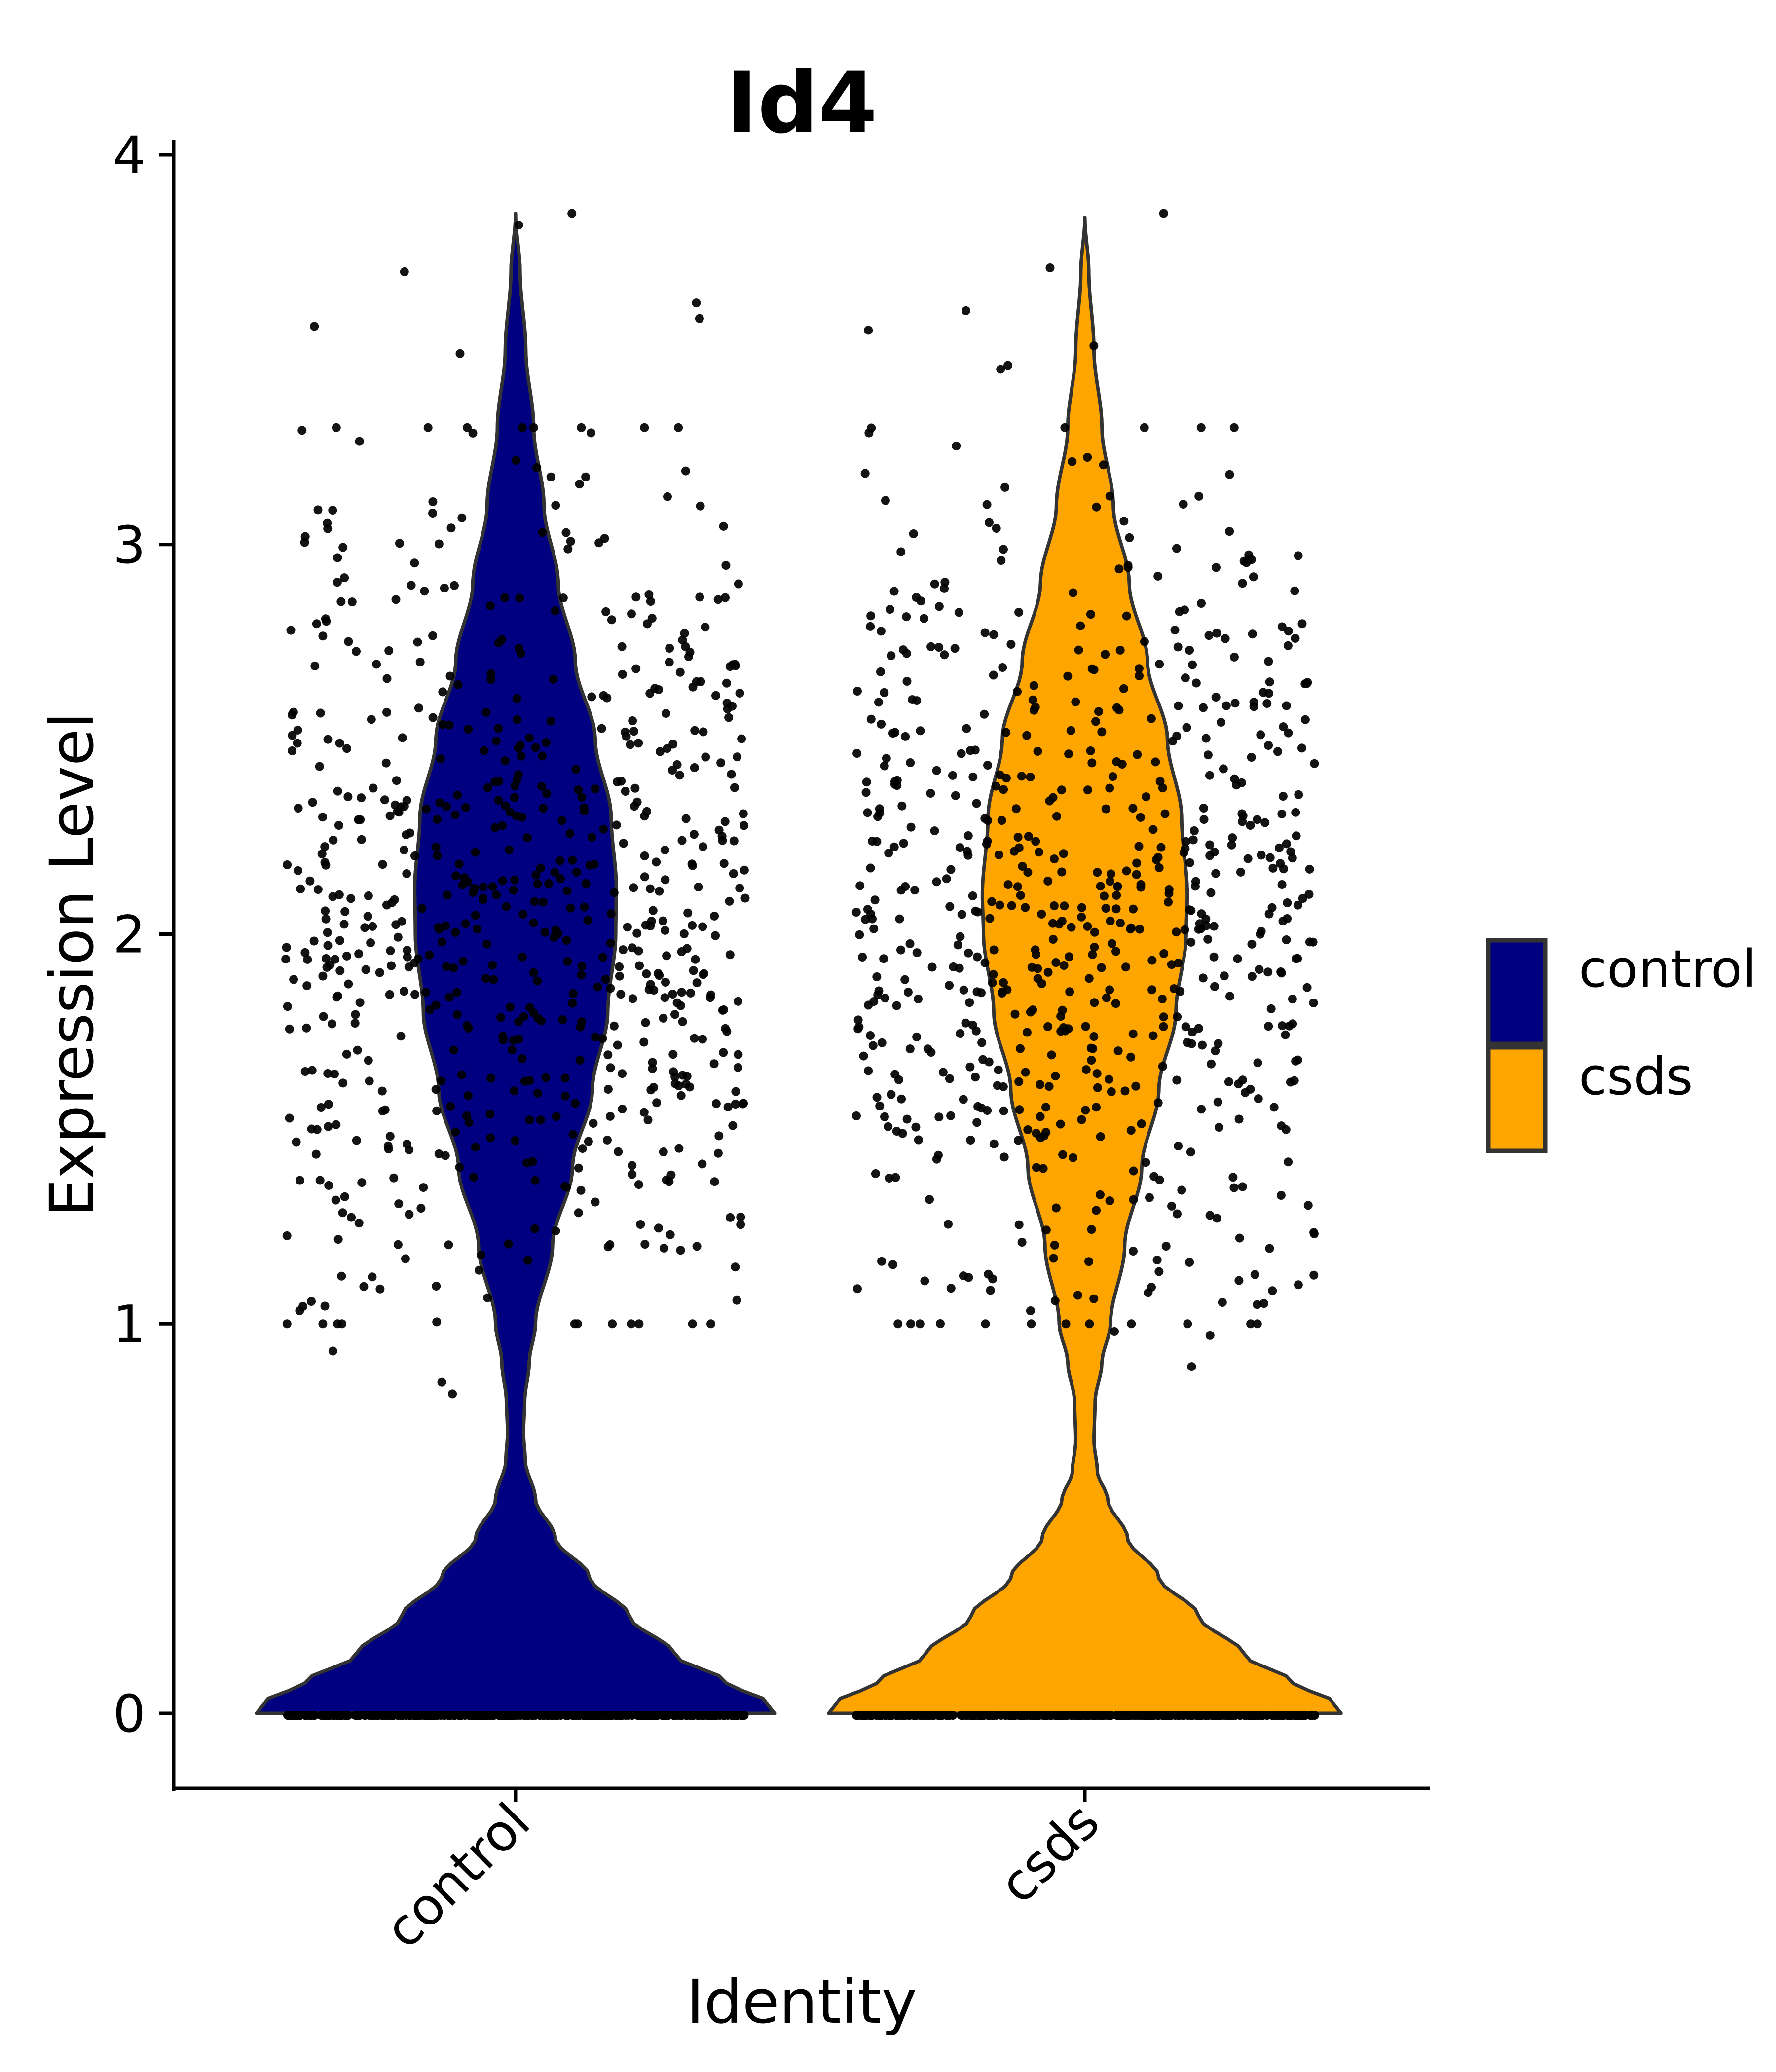  I want to click on legend: control csds, so click(1622, 1046).